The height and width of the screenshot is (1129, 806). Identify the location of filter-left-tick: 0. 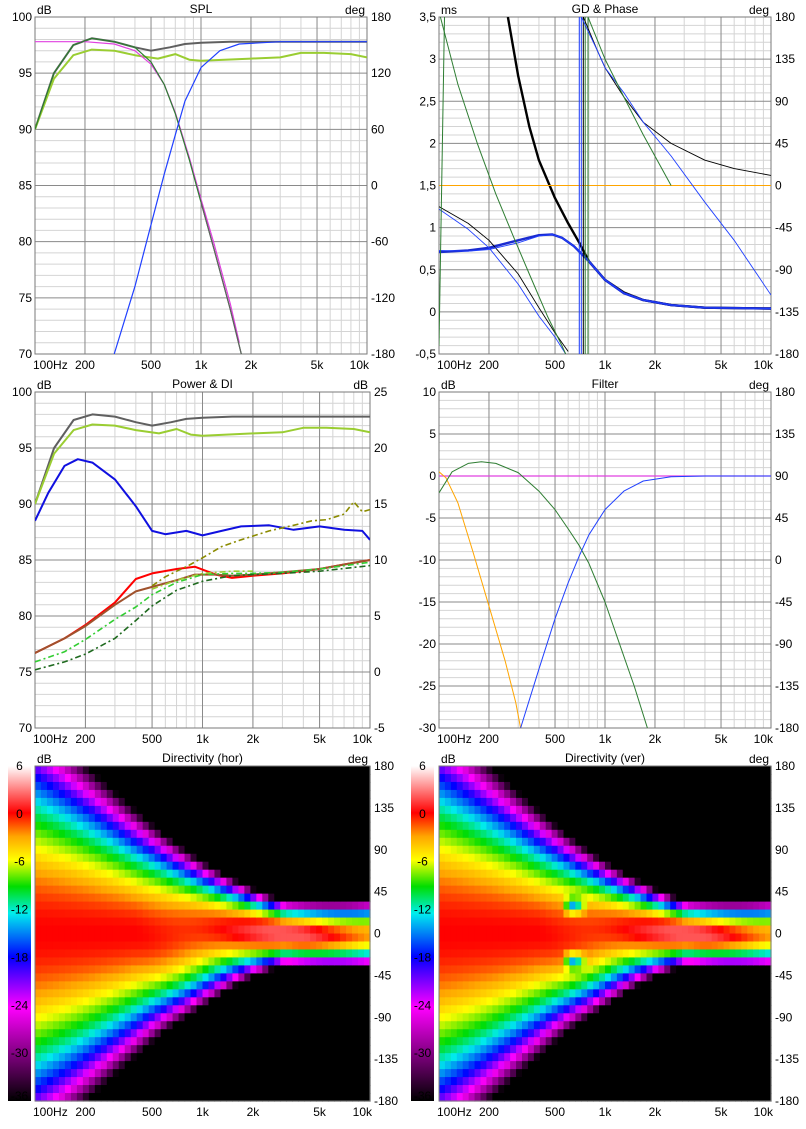
(432, 476).